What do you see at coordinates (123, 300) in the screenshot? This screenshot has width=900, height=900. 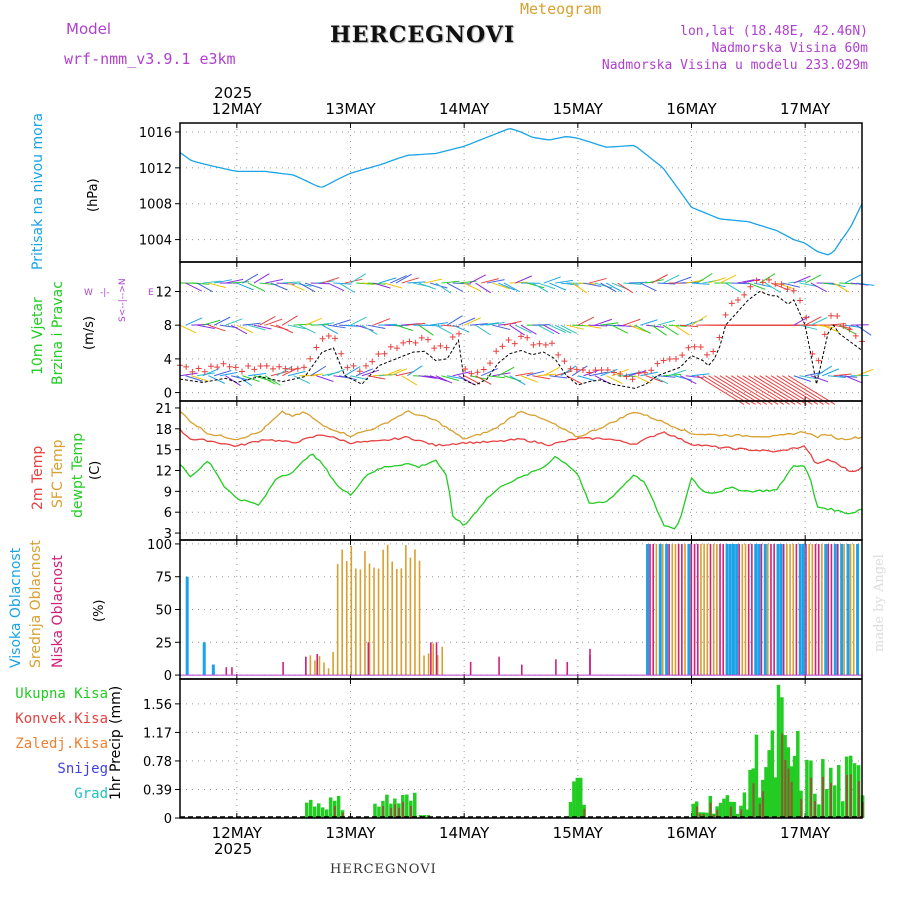 I see `compass-north-label: S<--|-->N` at bounding box center [123, 300].